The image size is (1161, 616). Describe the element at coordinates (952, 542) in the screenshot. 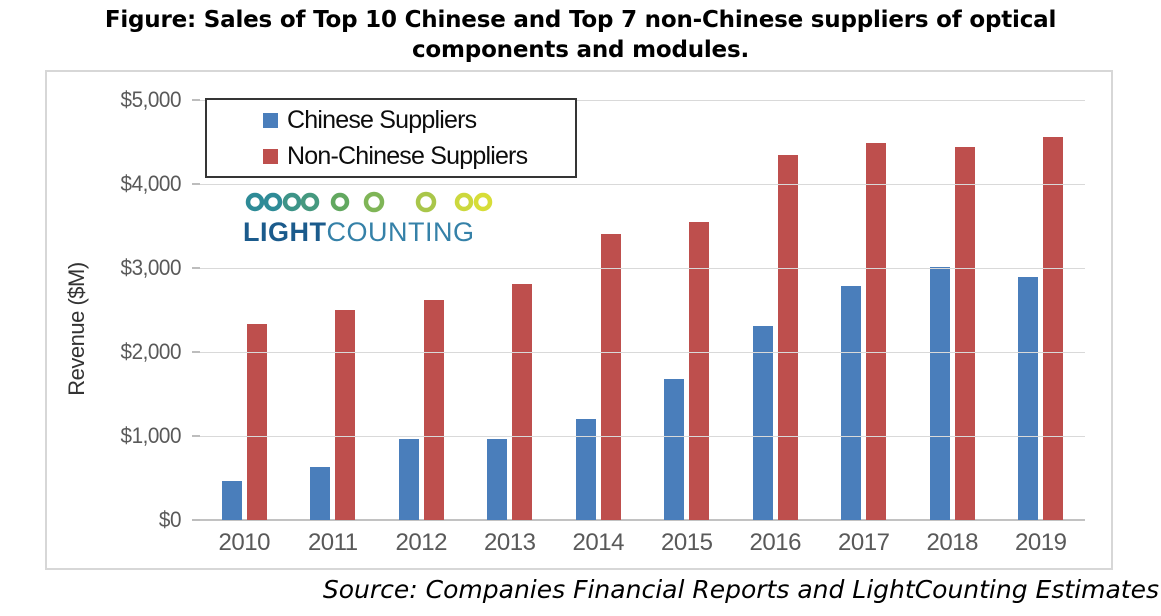

I see `x-axis-label-2018: 2018` at that location.